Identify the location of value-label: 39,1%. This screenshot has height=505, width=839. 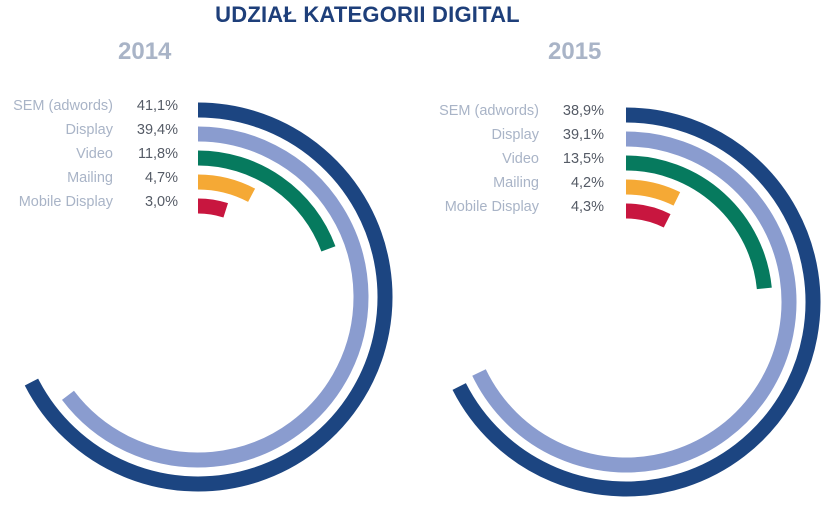
(583, 135).